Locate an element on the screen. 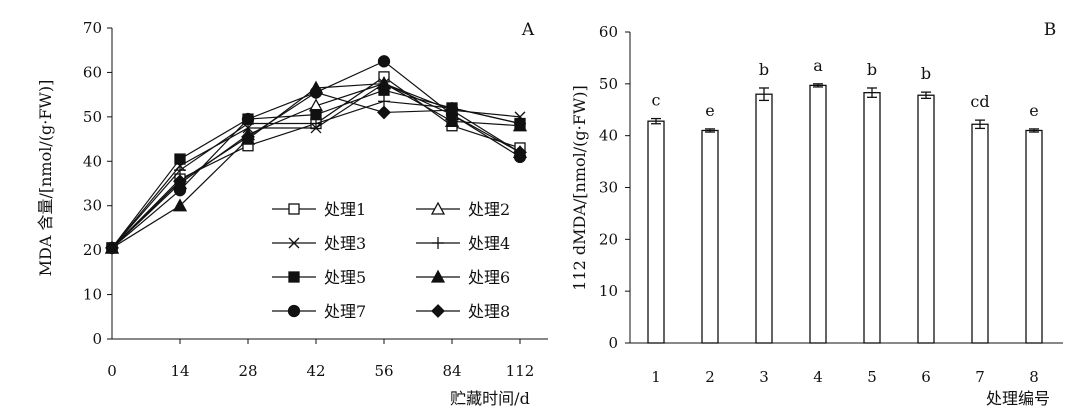 The width and height of the screenshot is (1089, 420). legend-item-6: 处理6 is located at coordinates (463, 277).